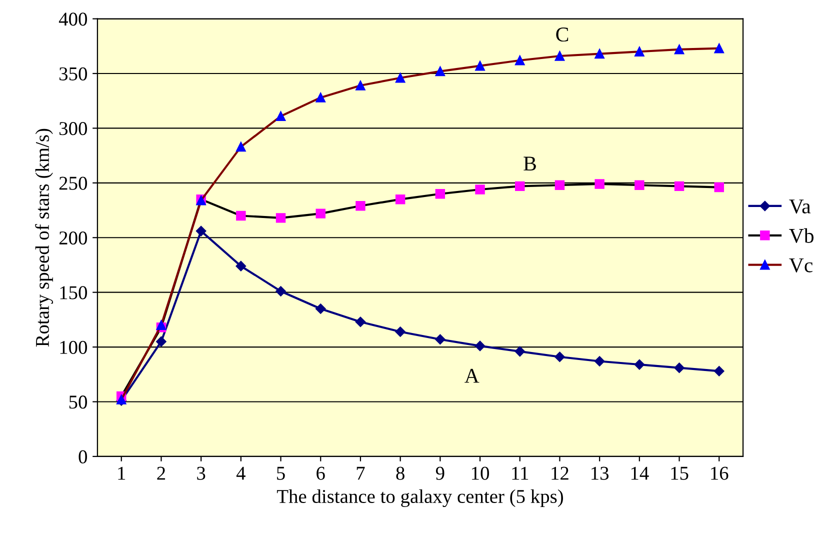 The width and height of the screenshot is (833, 537). What do you see at coordinates (241, 473) in the screenshot?
I see `x-tick-label: 4` at bounding box center [241, 473].